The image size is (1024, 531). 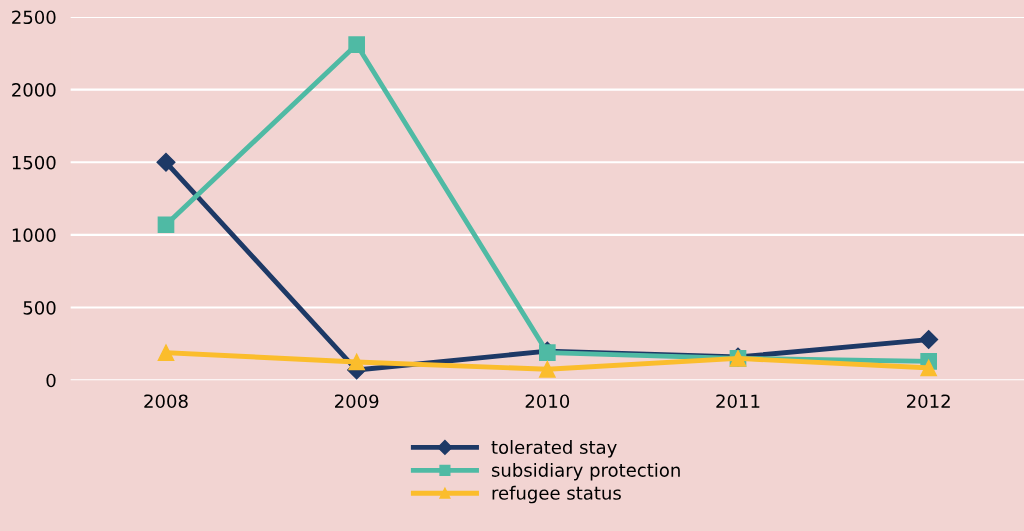 I want to click on y-tick-label: 1000, so click(x=34, y=235).